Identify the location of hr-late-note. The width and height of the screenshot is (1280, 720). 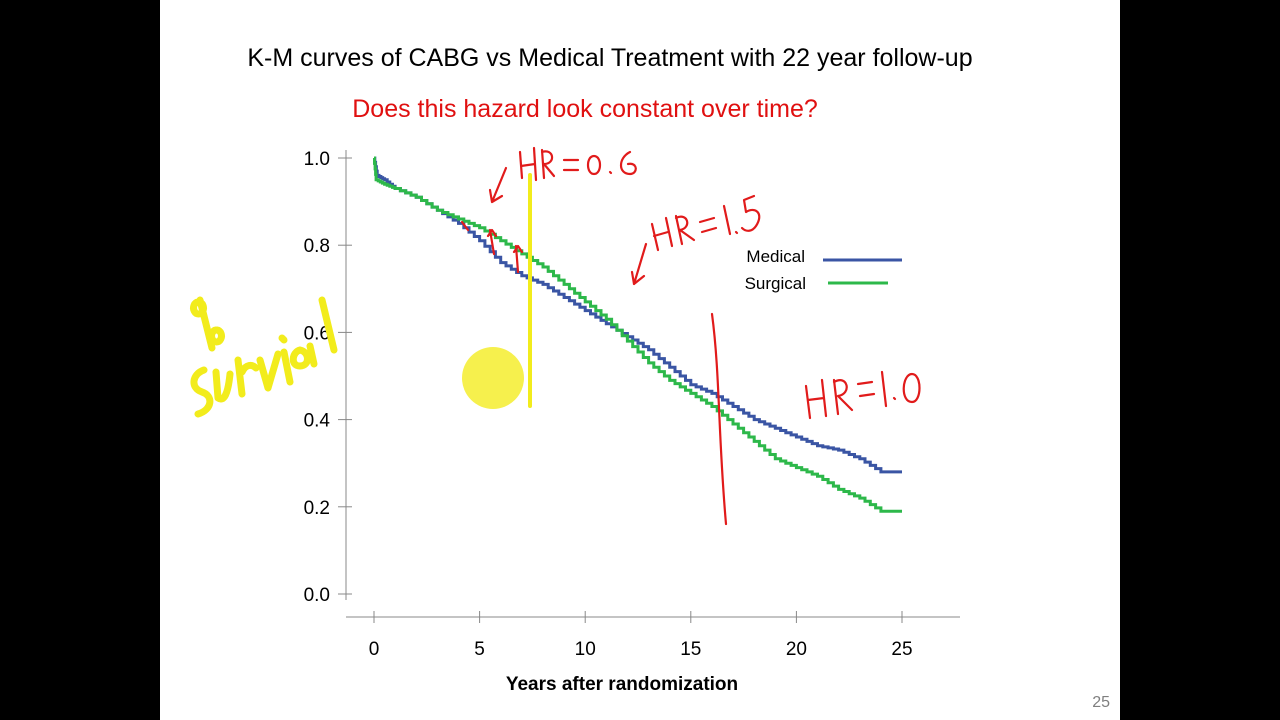
(815, 419).